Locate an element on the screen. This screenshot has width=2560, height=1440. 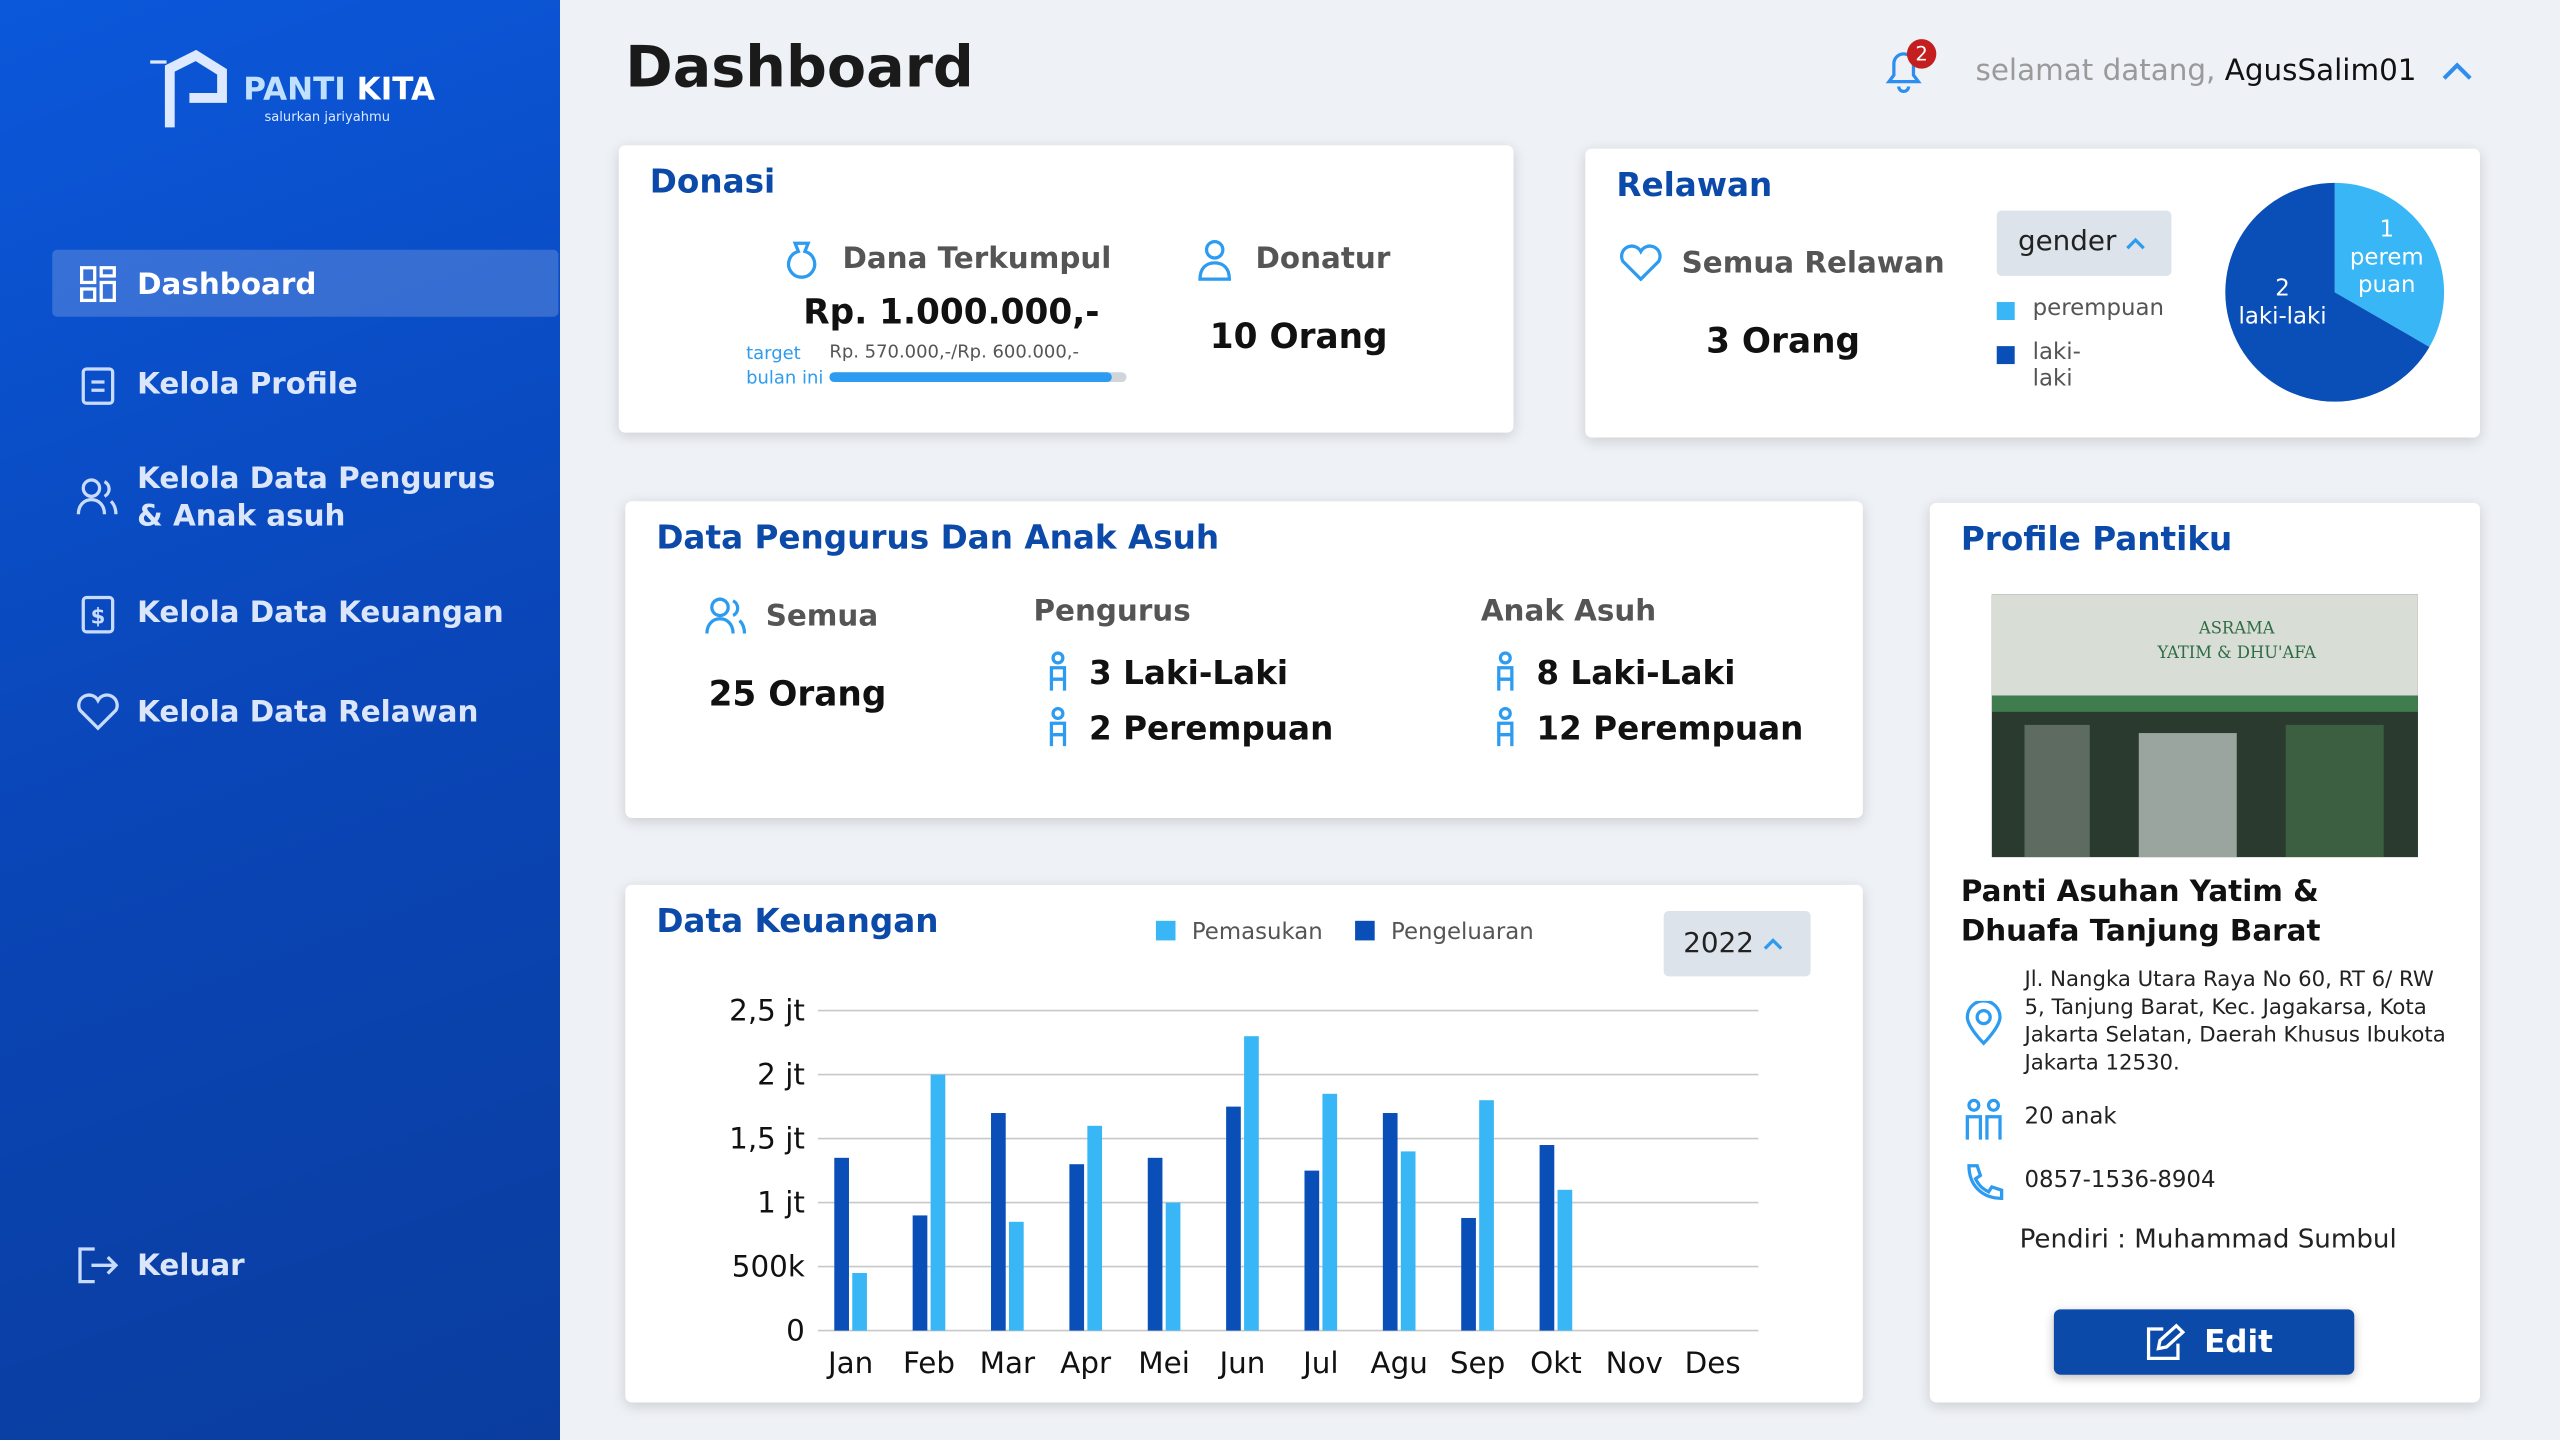
legend-label: laki-laki is located at coordinates (2056, 365).